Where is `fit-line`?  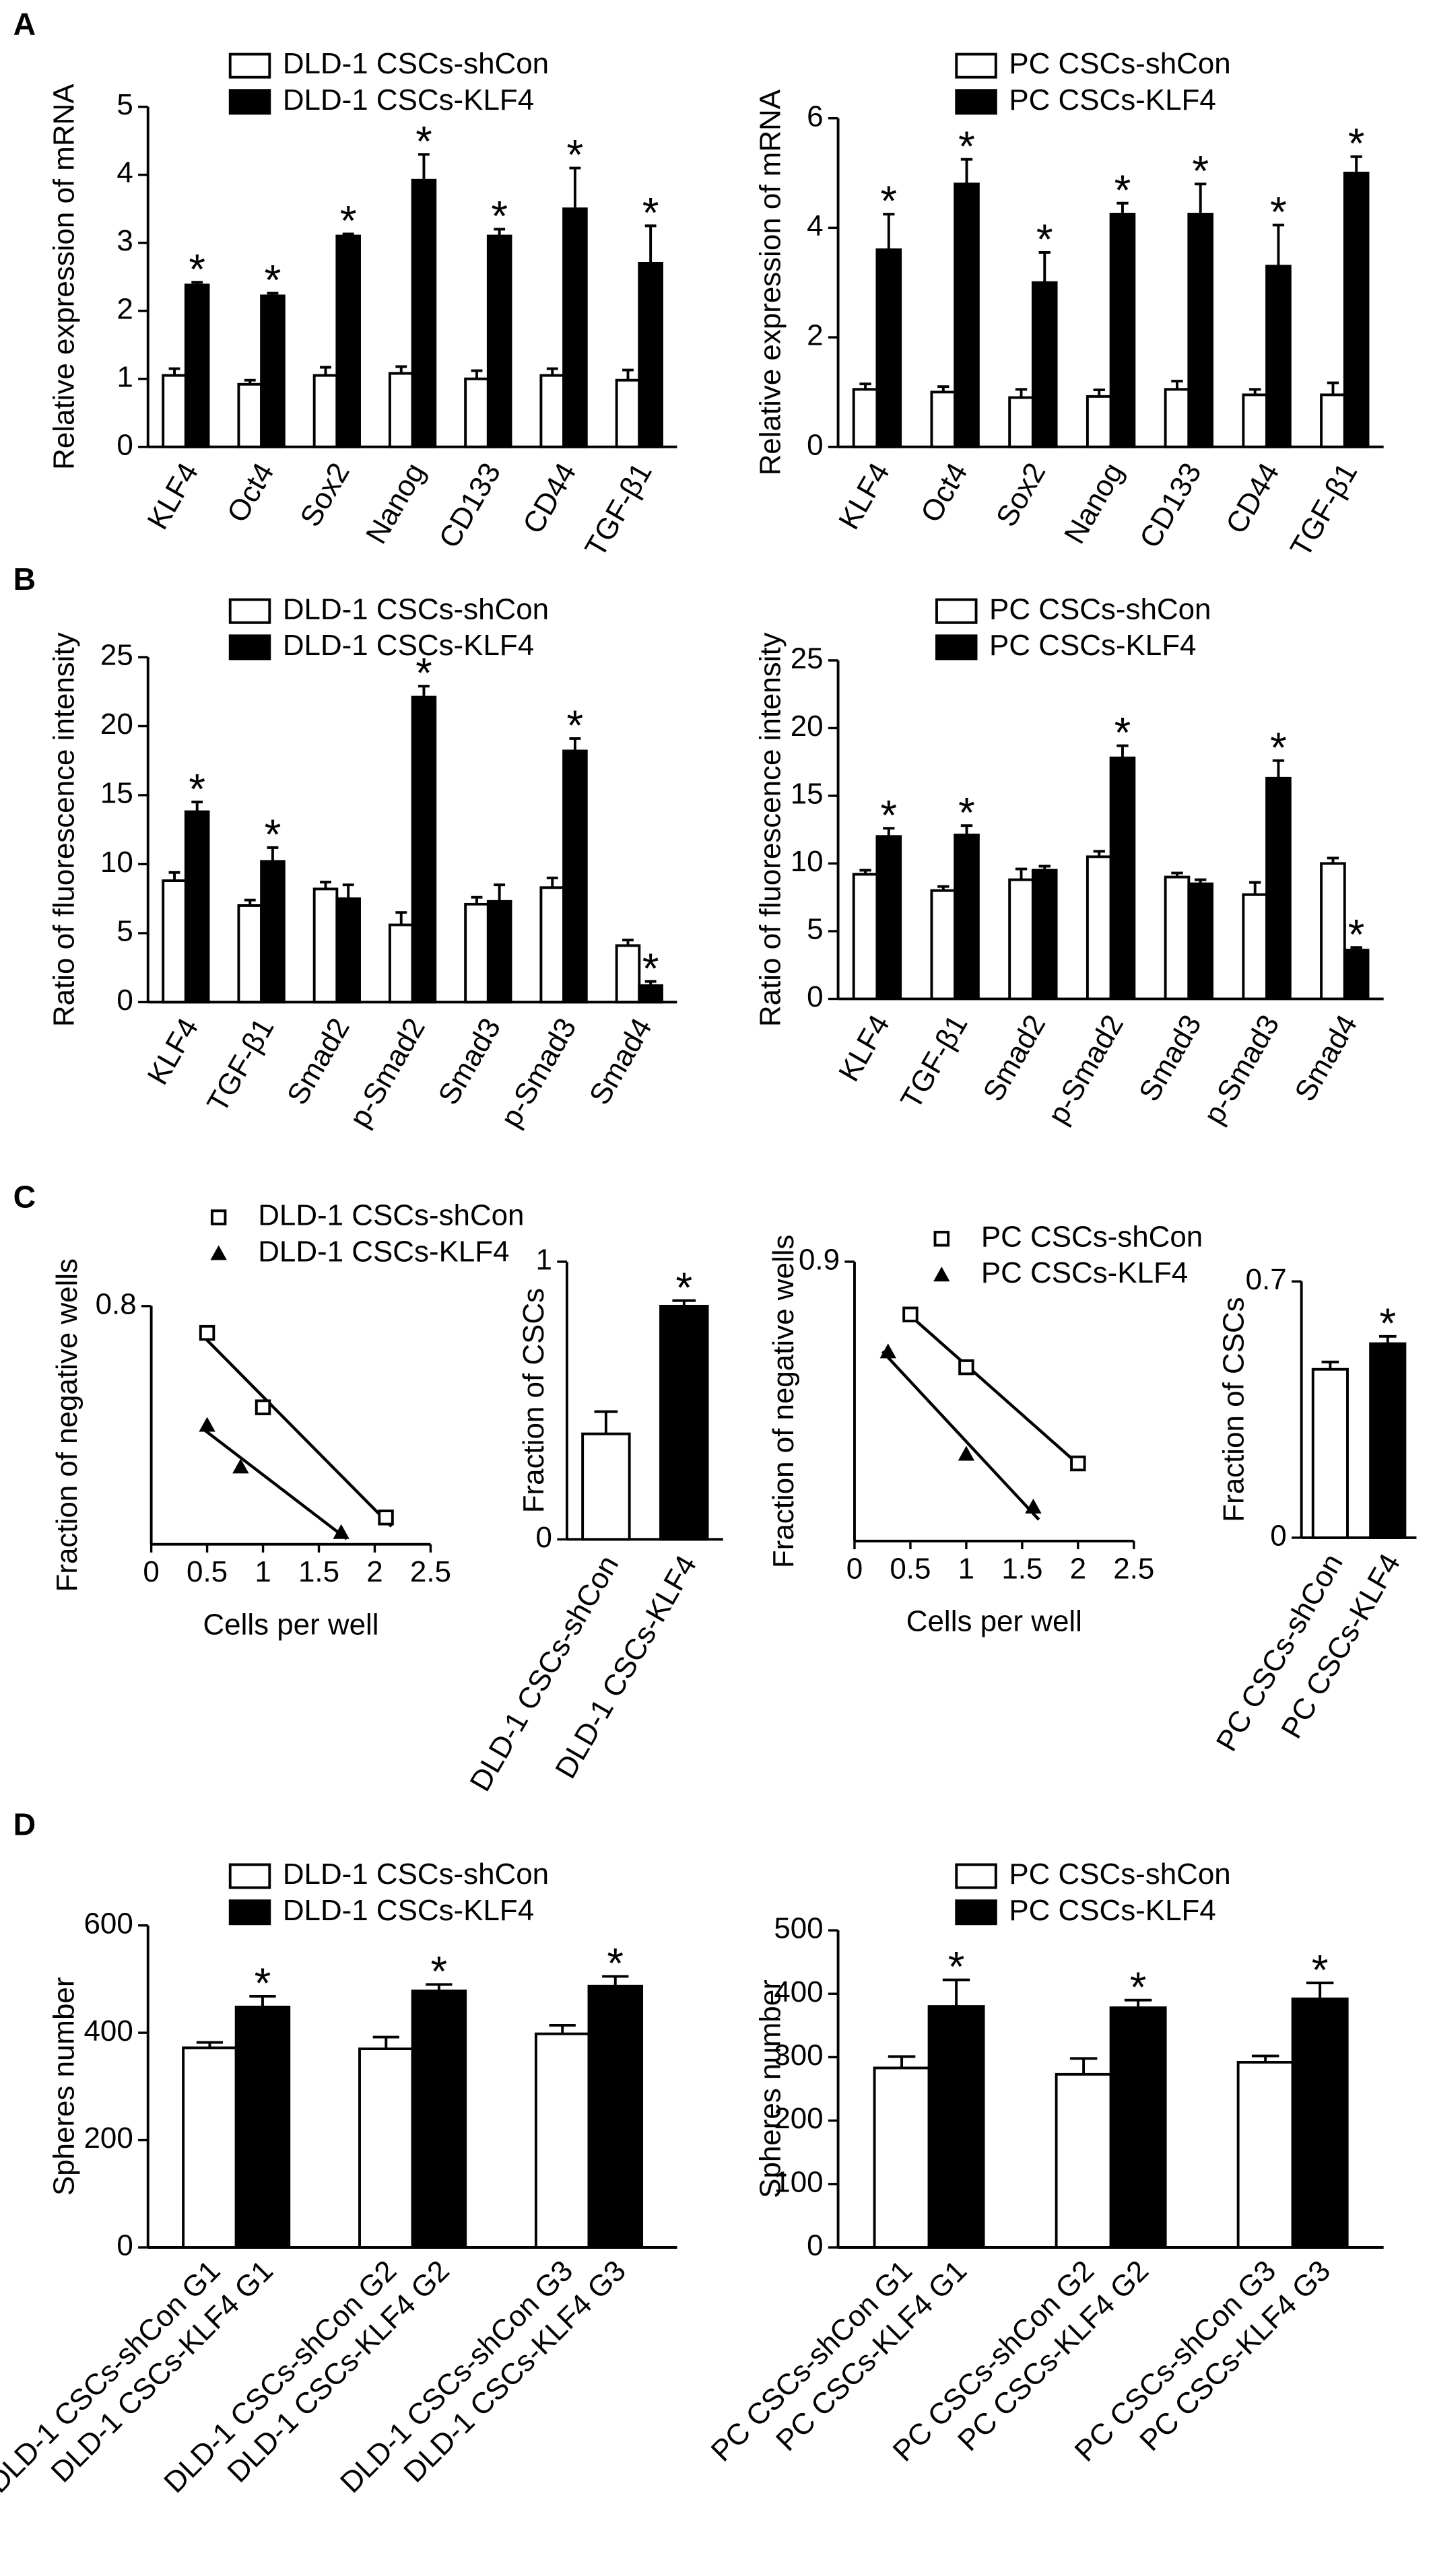
fit-line is located at coordinates (994, 1390).